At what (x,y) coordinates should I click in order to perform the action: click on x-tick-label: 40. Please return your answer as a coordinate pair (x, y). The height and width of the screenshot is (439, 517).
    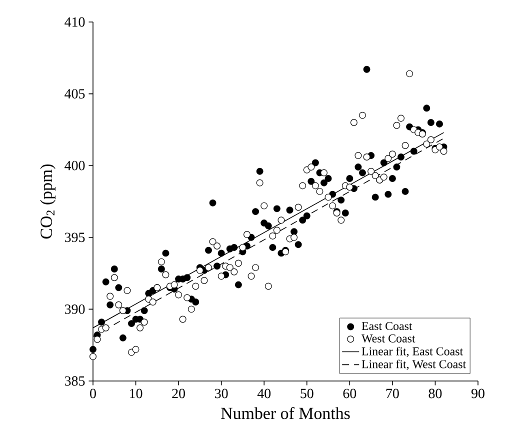
    Looking at the image, I should click on (264, 393).